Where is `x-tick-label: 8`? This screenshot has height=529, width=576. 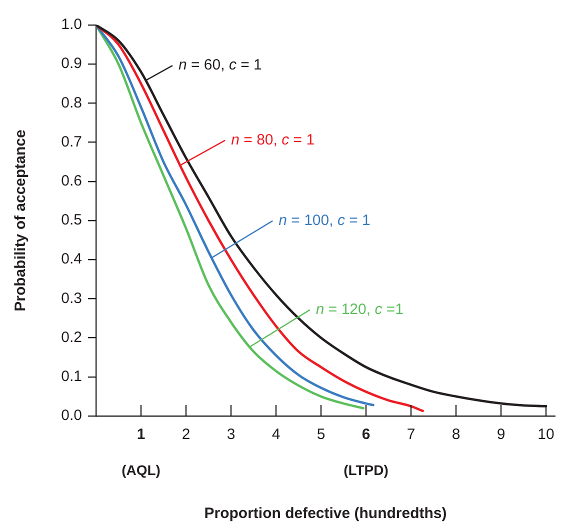 x-tick-label: 8 is located at coordinates (456, 435).